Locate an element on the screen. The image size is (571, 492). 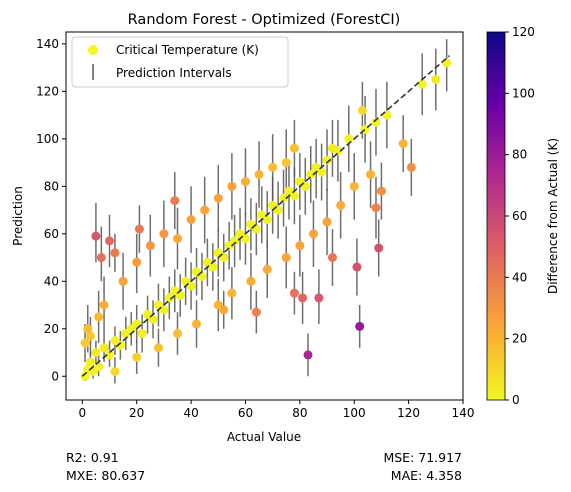
x-axis-label: Actual Value is located at coordinates (264, 437).